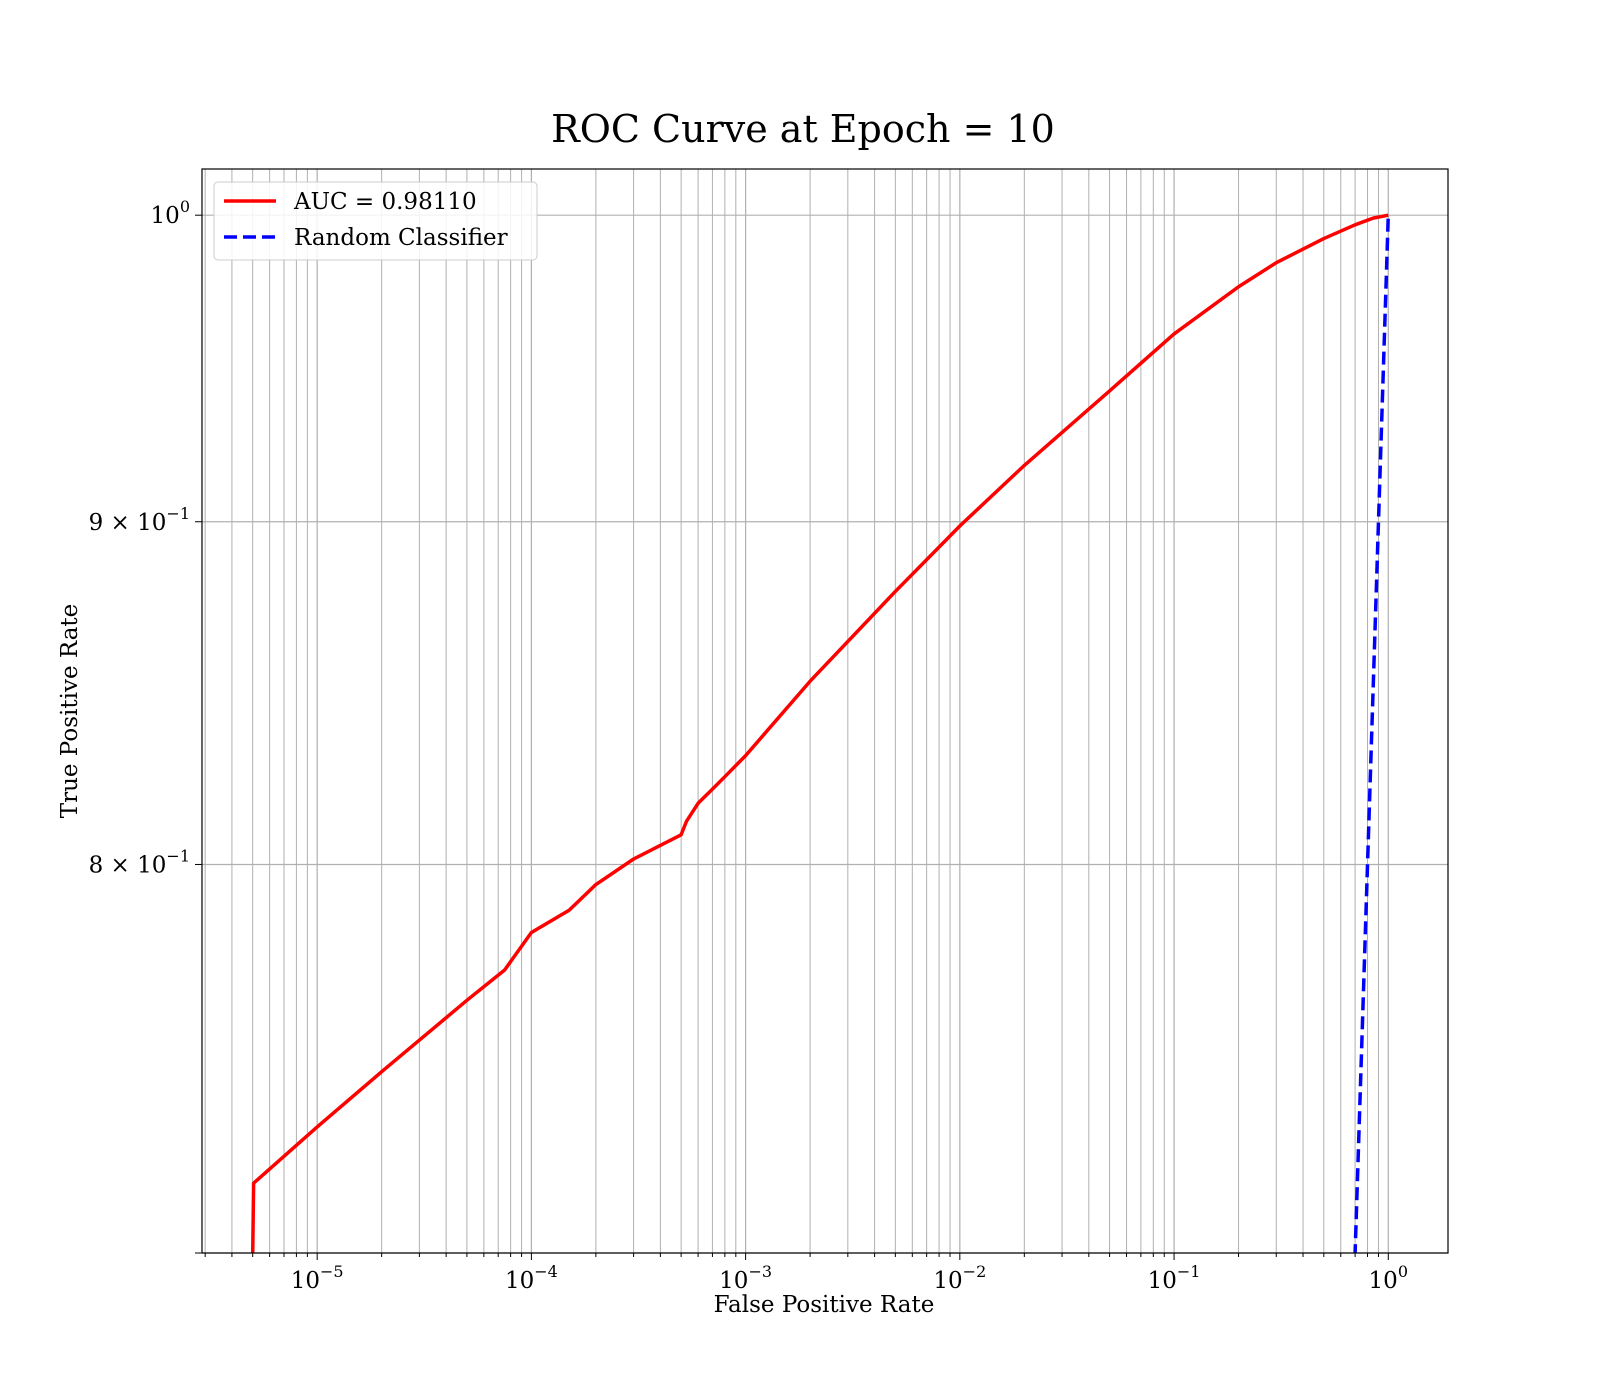 This screenshot has height=1400, width=1600. I want to click on x-tick-label: 10⁻³, so click(745, 1278).